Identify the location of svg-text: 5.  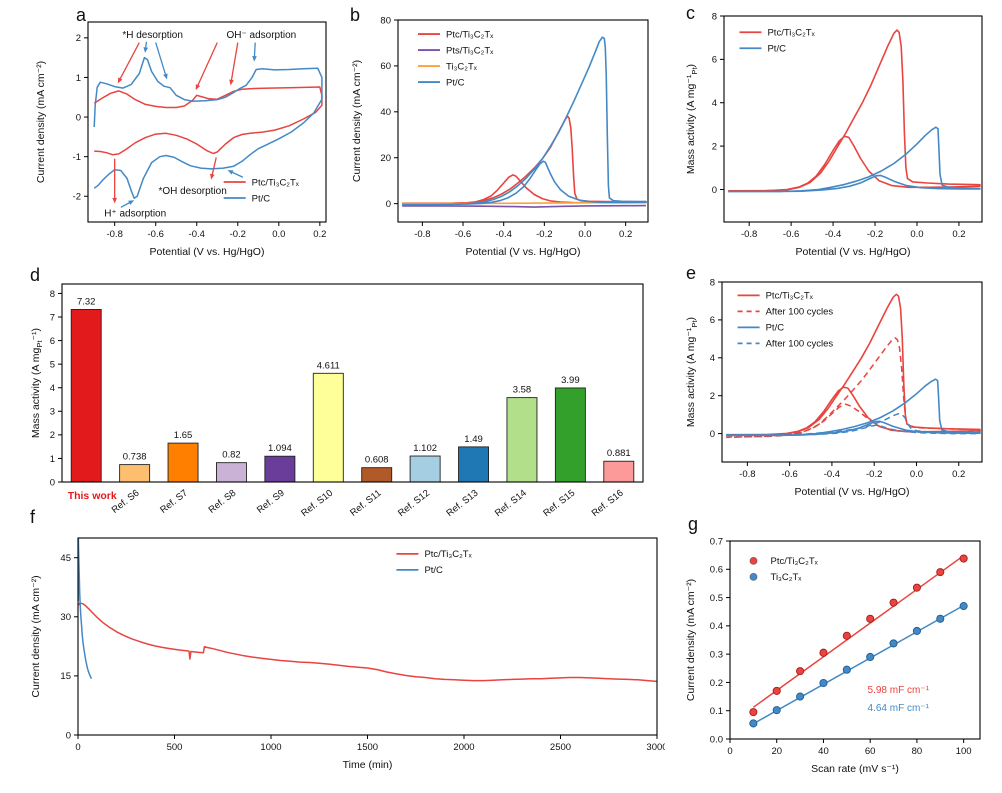
(52, 364).